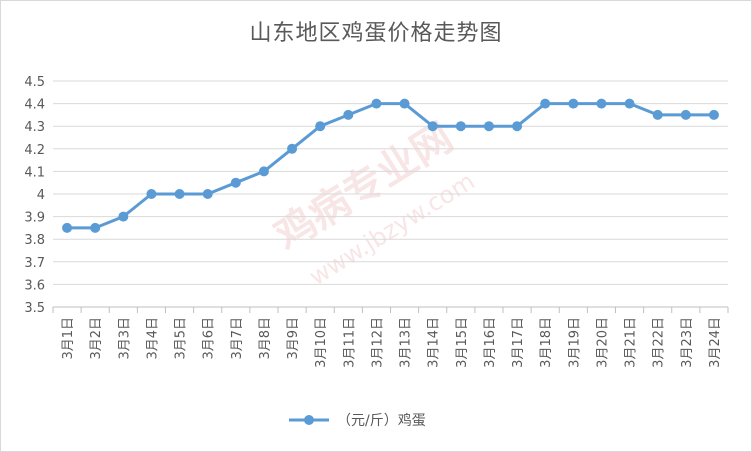  I want to click on y-tick-label: 3.8, so click(34, 240).